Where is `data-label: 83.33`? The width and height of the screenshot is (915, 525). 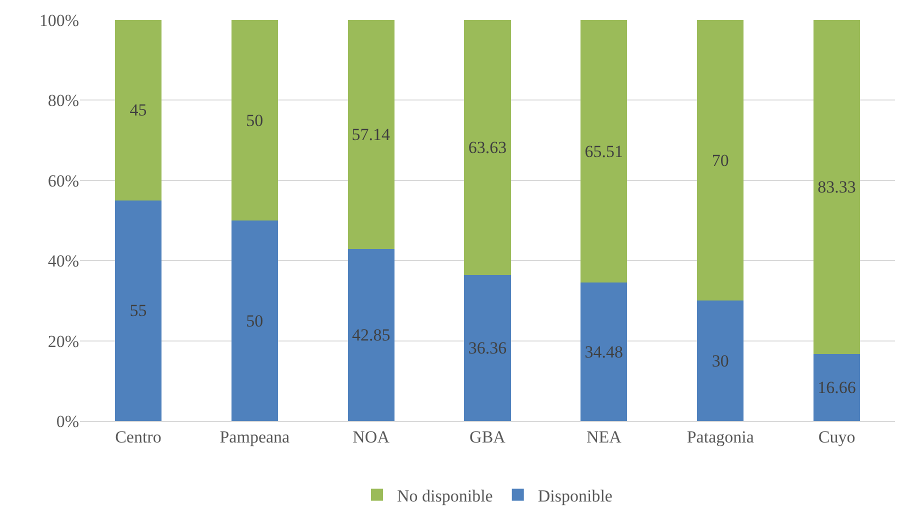 data-label: 83.33 is located at coordinates (837, 187).